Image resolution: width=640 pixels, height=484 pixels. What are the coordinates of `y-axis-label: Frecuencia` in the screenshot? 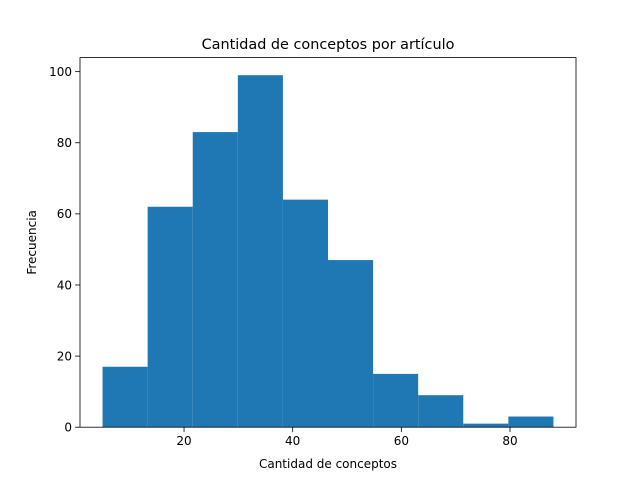 It's located at (32, 242).